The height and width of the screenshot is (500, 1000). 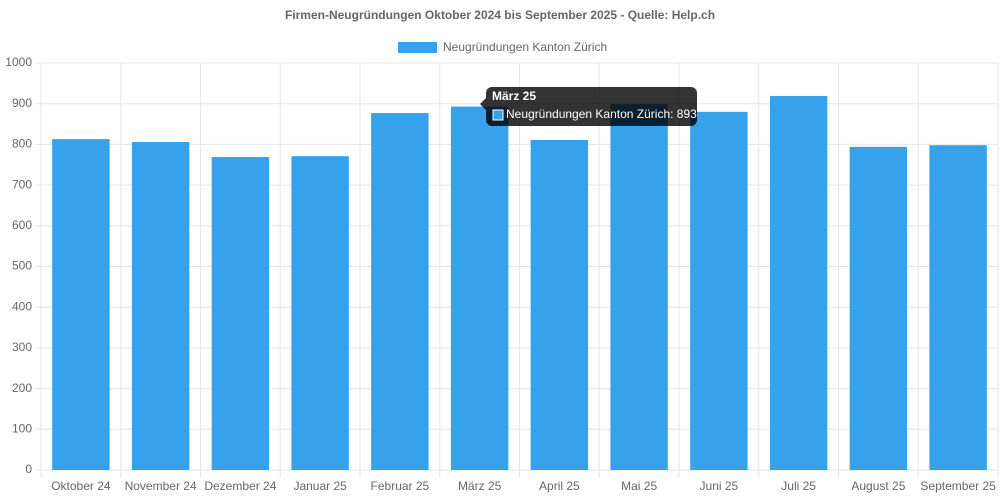 What do you see at coordinates (400, 486) in the screenshot?
I see `x-tick-label: Februar 25` at bounding box center [400, 486].